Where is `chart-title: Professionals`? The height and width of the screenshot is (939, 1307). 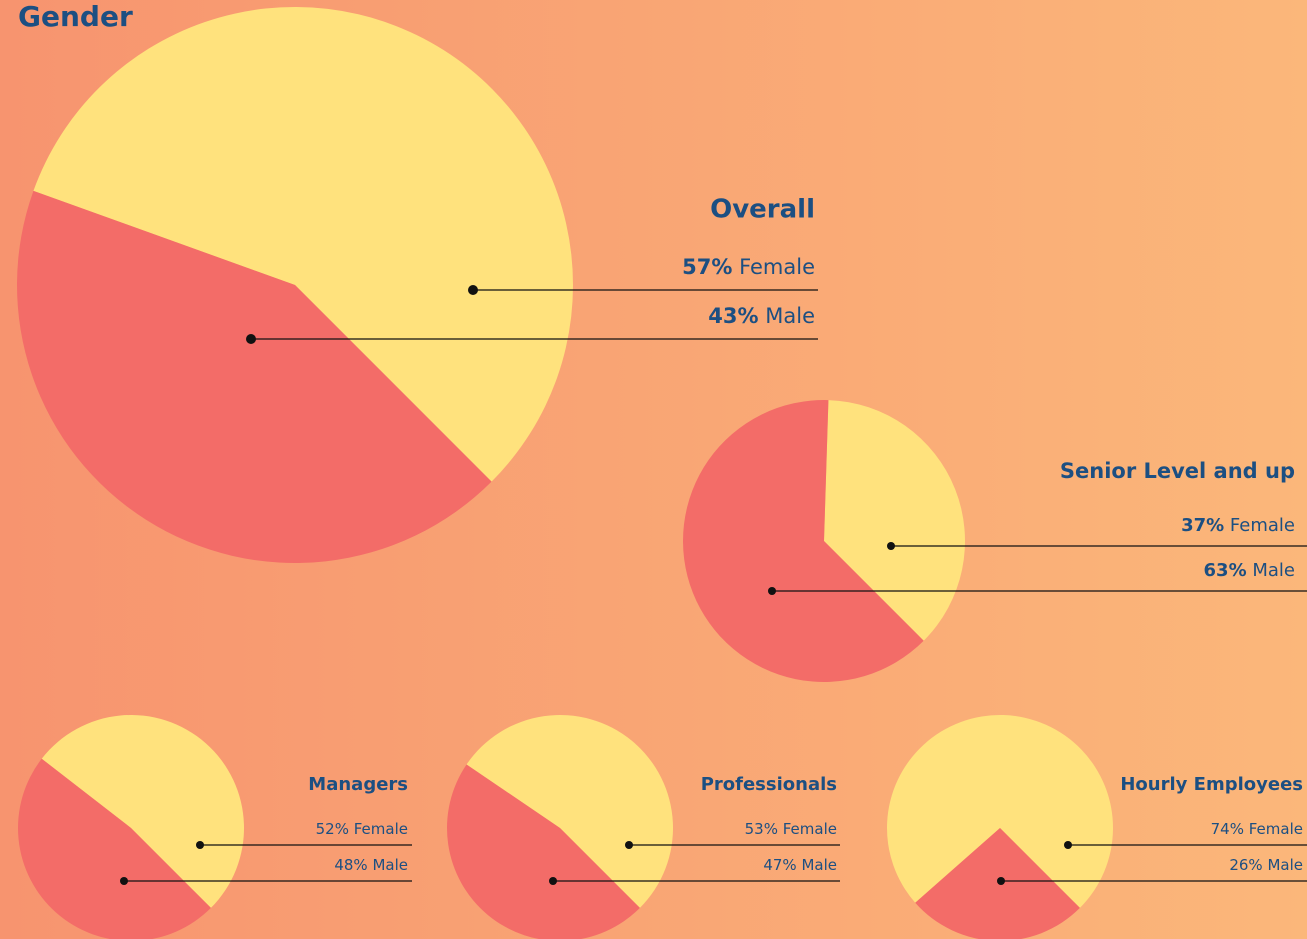
chart-title: Professionals is located at coordinates (769, 784).